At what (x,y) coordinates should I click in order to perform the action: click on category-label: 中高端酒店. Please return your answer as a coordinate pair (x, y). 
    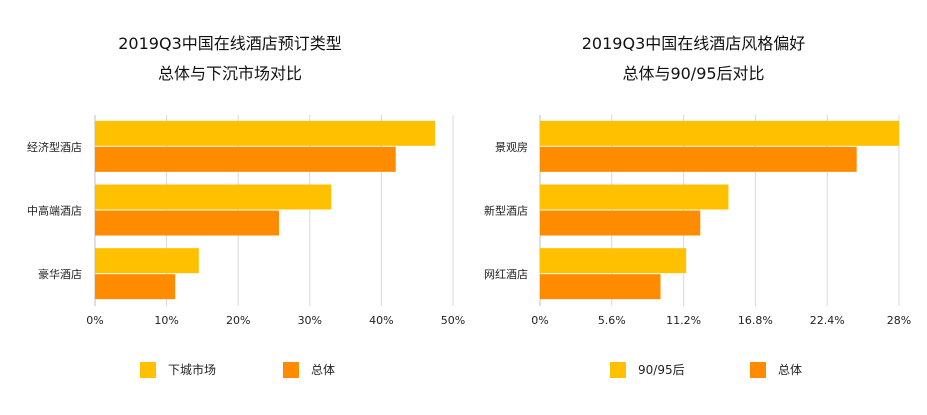
    Looking at the image, I should click on (54, 211).